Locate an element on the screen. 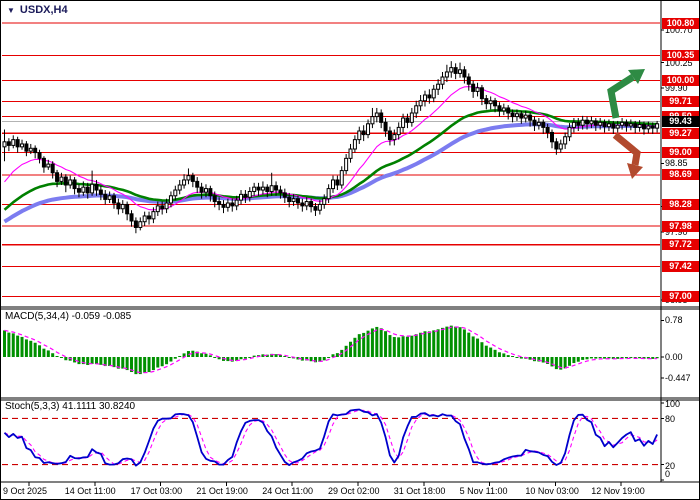  stoch-axis-tick: 80 is located at coordinates (670, 419).